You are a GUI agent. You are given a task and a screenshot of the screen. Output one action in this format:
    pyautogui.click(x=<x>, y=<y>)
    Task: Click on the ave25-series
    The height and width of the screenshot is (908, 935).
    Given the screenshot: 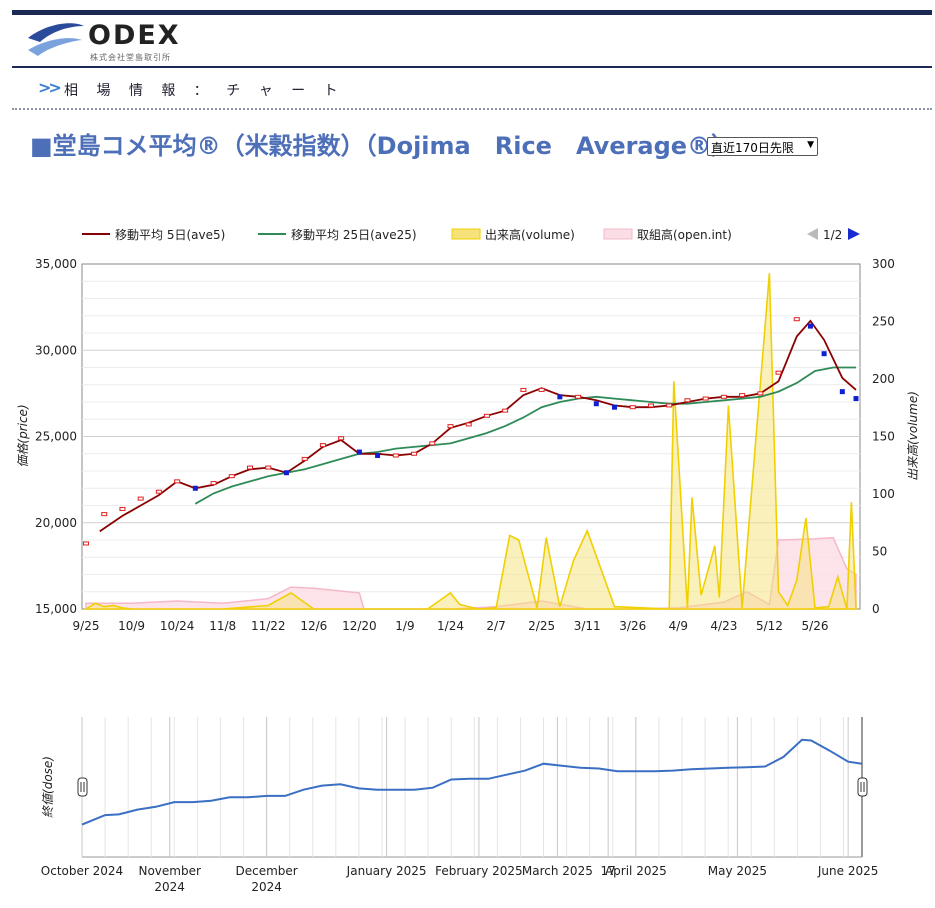 What is the action you would take?
    pyautogui.click(x=525, y=435)
    